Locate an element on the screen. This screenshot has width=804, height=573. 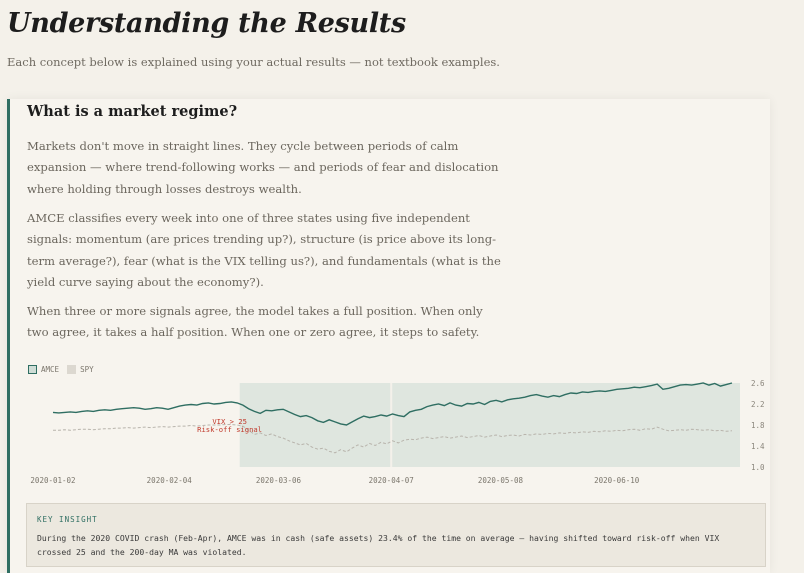
y-tick-label: 1.8 is located at coordinates (758, 425).